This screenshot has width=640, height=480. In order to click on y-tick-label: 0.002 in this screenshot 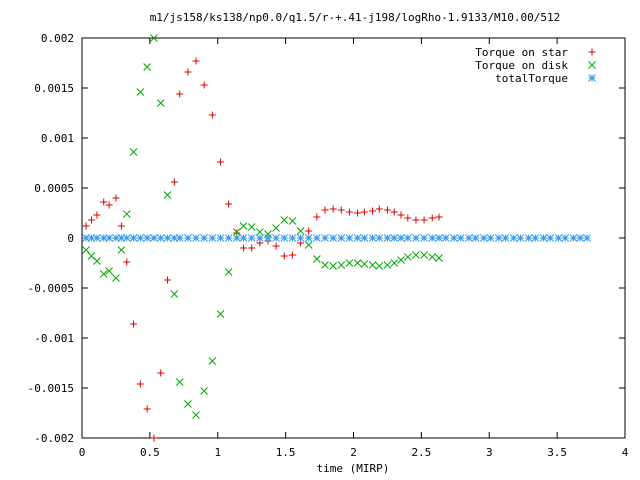, I will do `click(57, 38)`.